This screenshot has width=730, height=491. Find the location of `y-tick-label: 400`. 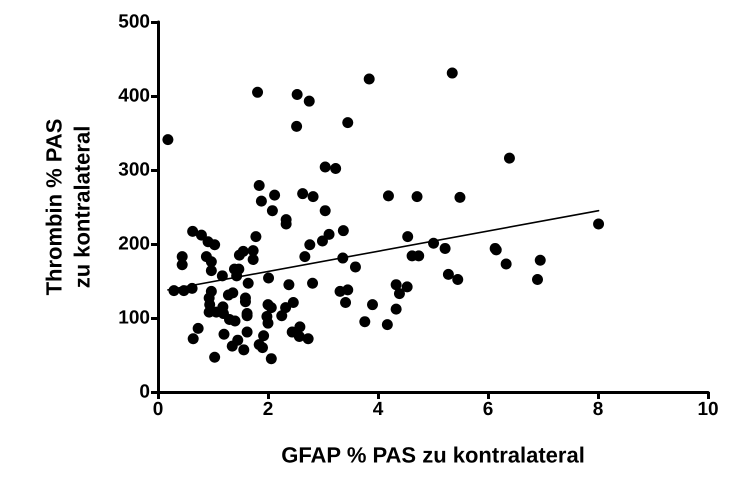

y-tick-label: 400 is located at coordinates (134, 96).